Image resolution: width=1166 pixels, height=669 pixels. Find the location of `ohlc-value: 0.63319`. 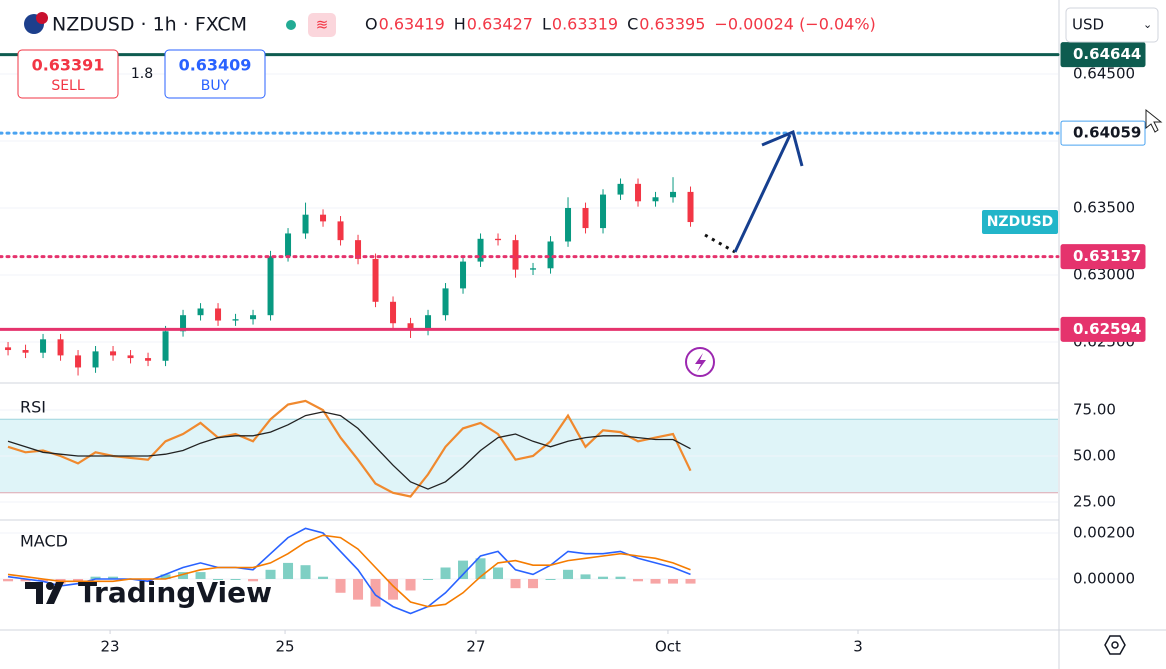

ohlc-value: 0.63319 is located at coordinates (585, 24).